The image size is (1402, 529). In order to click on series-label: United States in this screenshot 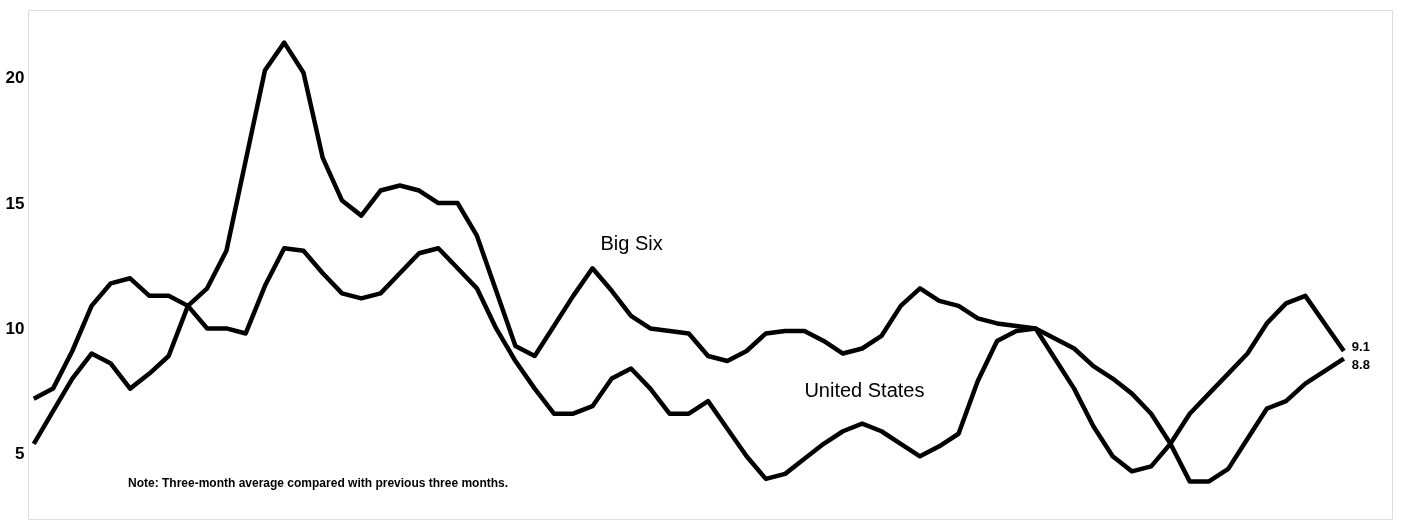, I will do `click(864, 389)`.